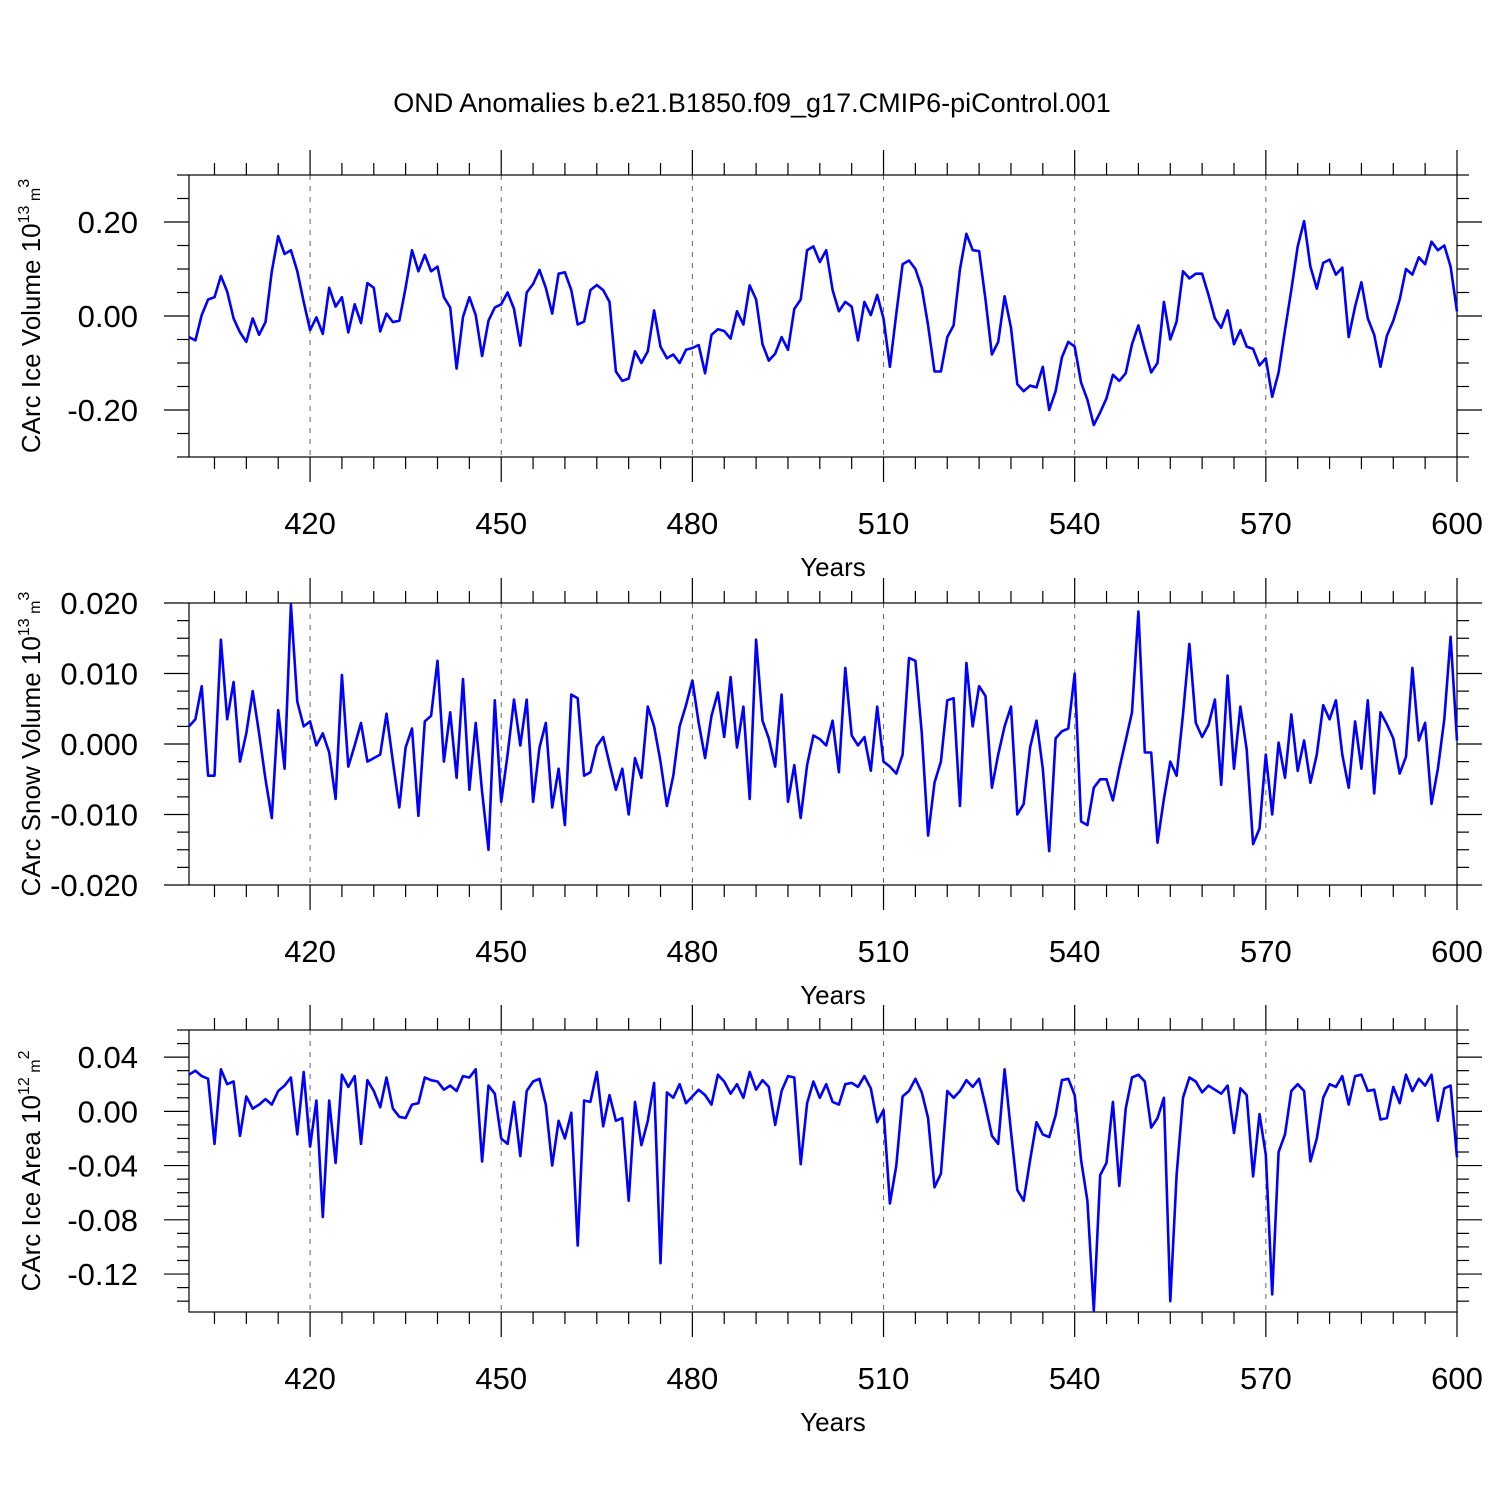 Image resolution: width=1500 pixels, height=1500 pixels. Describe the element at coordinates (501, 1378) in the screenshot. I see `p2-x-tick-label-450: 450` at that location.